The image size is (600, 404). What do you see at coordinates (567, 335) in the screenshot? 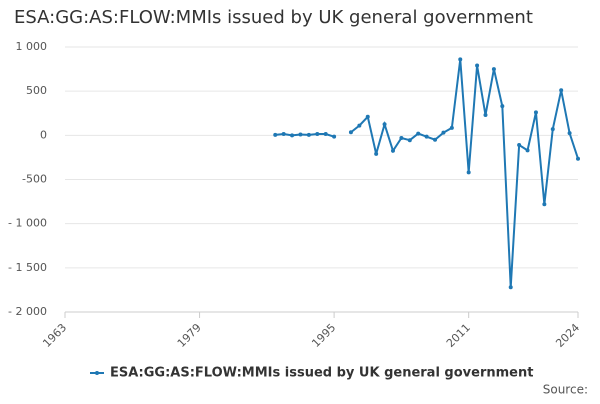
I see `x-tick-label: 2024` at bounding box center [567, 335].